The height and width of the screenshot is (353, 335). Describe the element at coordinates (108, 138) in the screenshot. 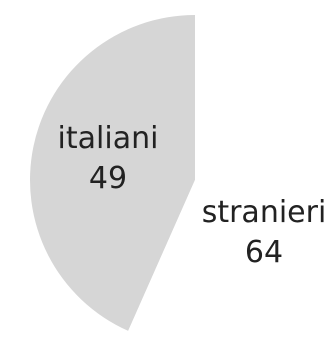

I see `slice-label-italiani: italiani` at that location.